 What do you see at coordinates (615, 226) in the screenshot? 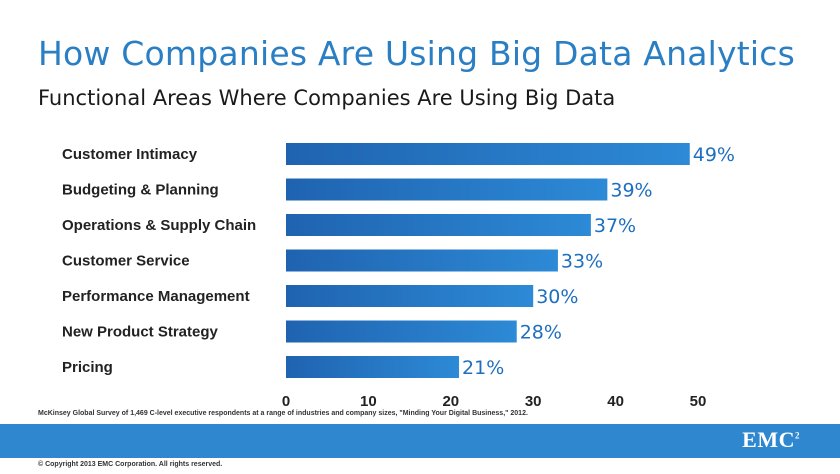
I see `data-label: 37%` at bounding box center [615, 226].